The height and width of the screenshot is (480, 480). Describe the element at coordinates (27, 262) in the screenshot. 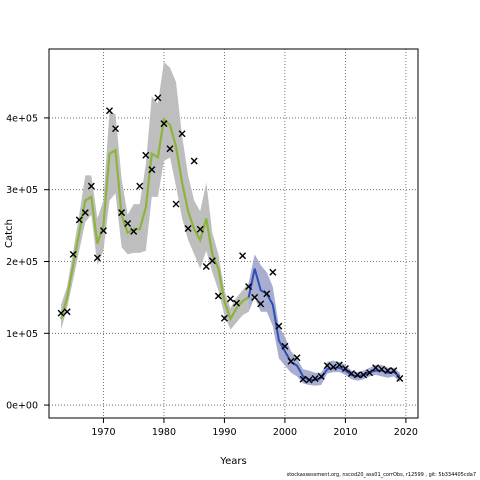

I see `y-axis: 0e+00 1e+05 2e+05 3e+05 4e+05` at that location.